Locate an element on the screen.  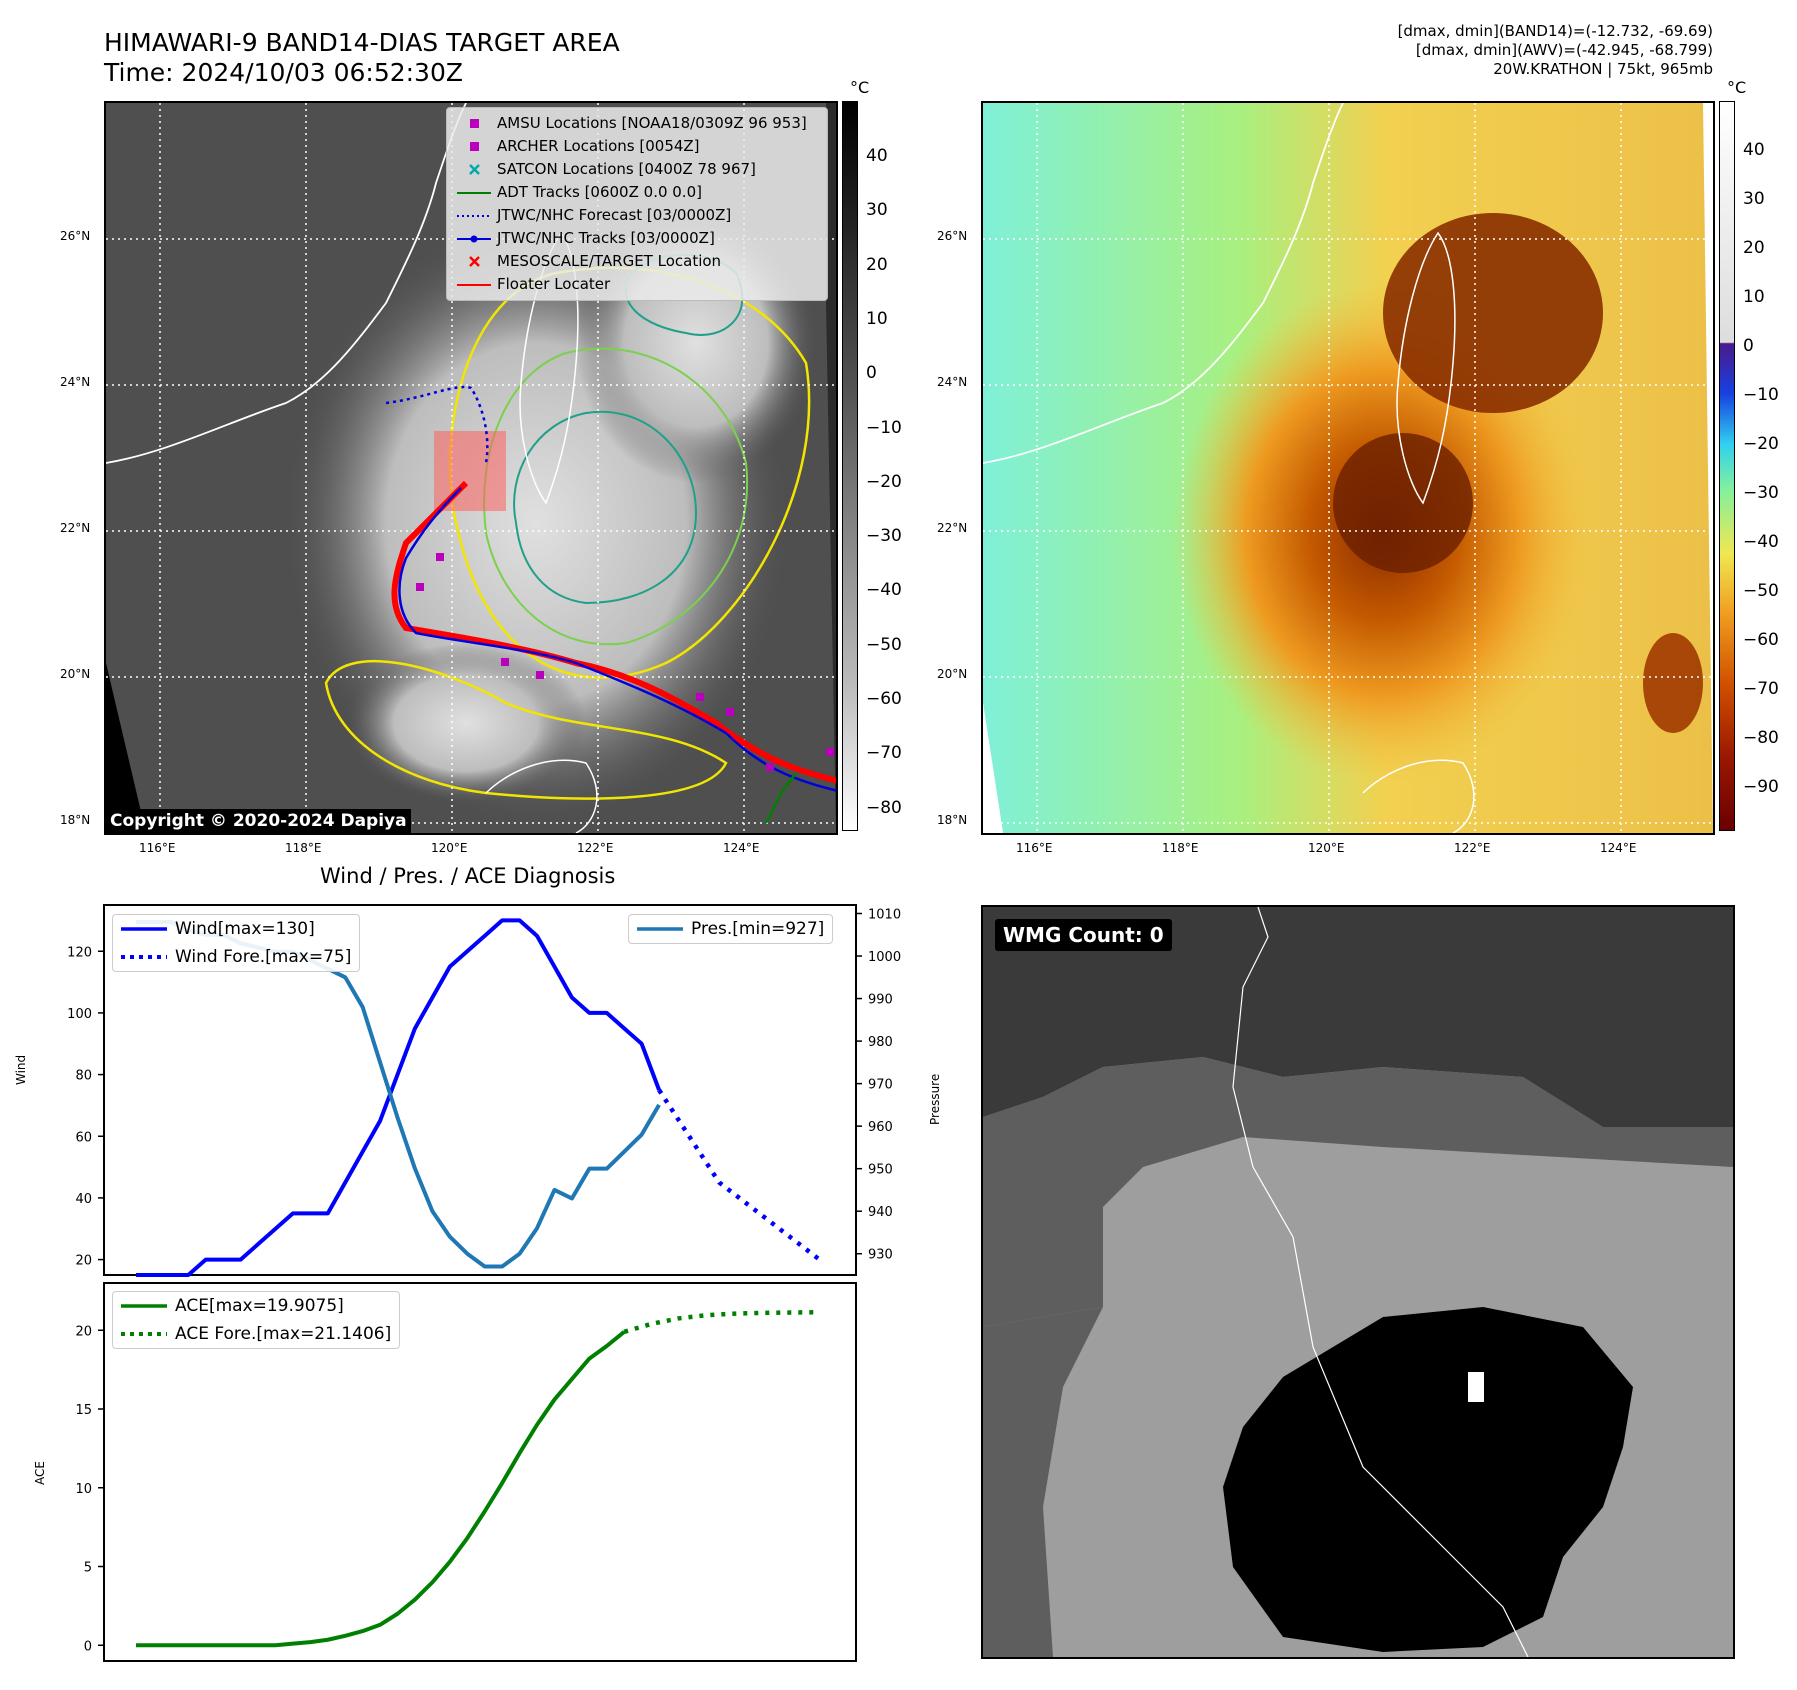
ir-colorbar-tick-7: −30 is located at coordinates (884, 536).